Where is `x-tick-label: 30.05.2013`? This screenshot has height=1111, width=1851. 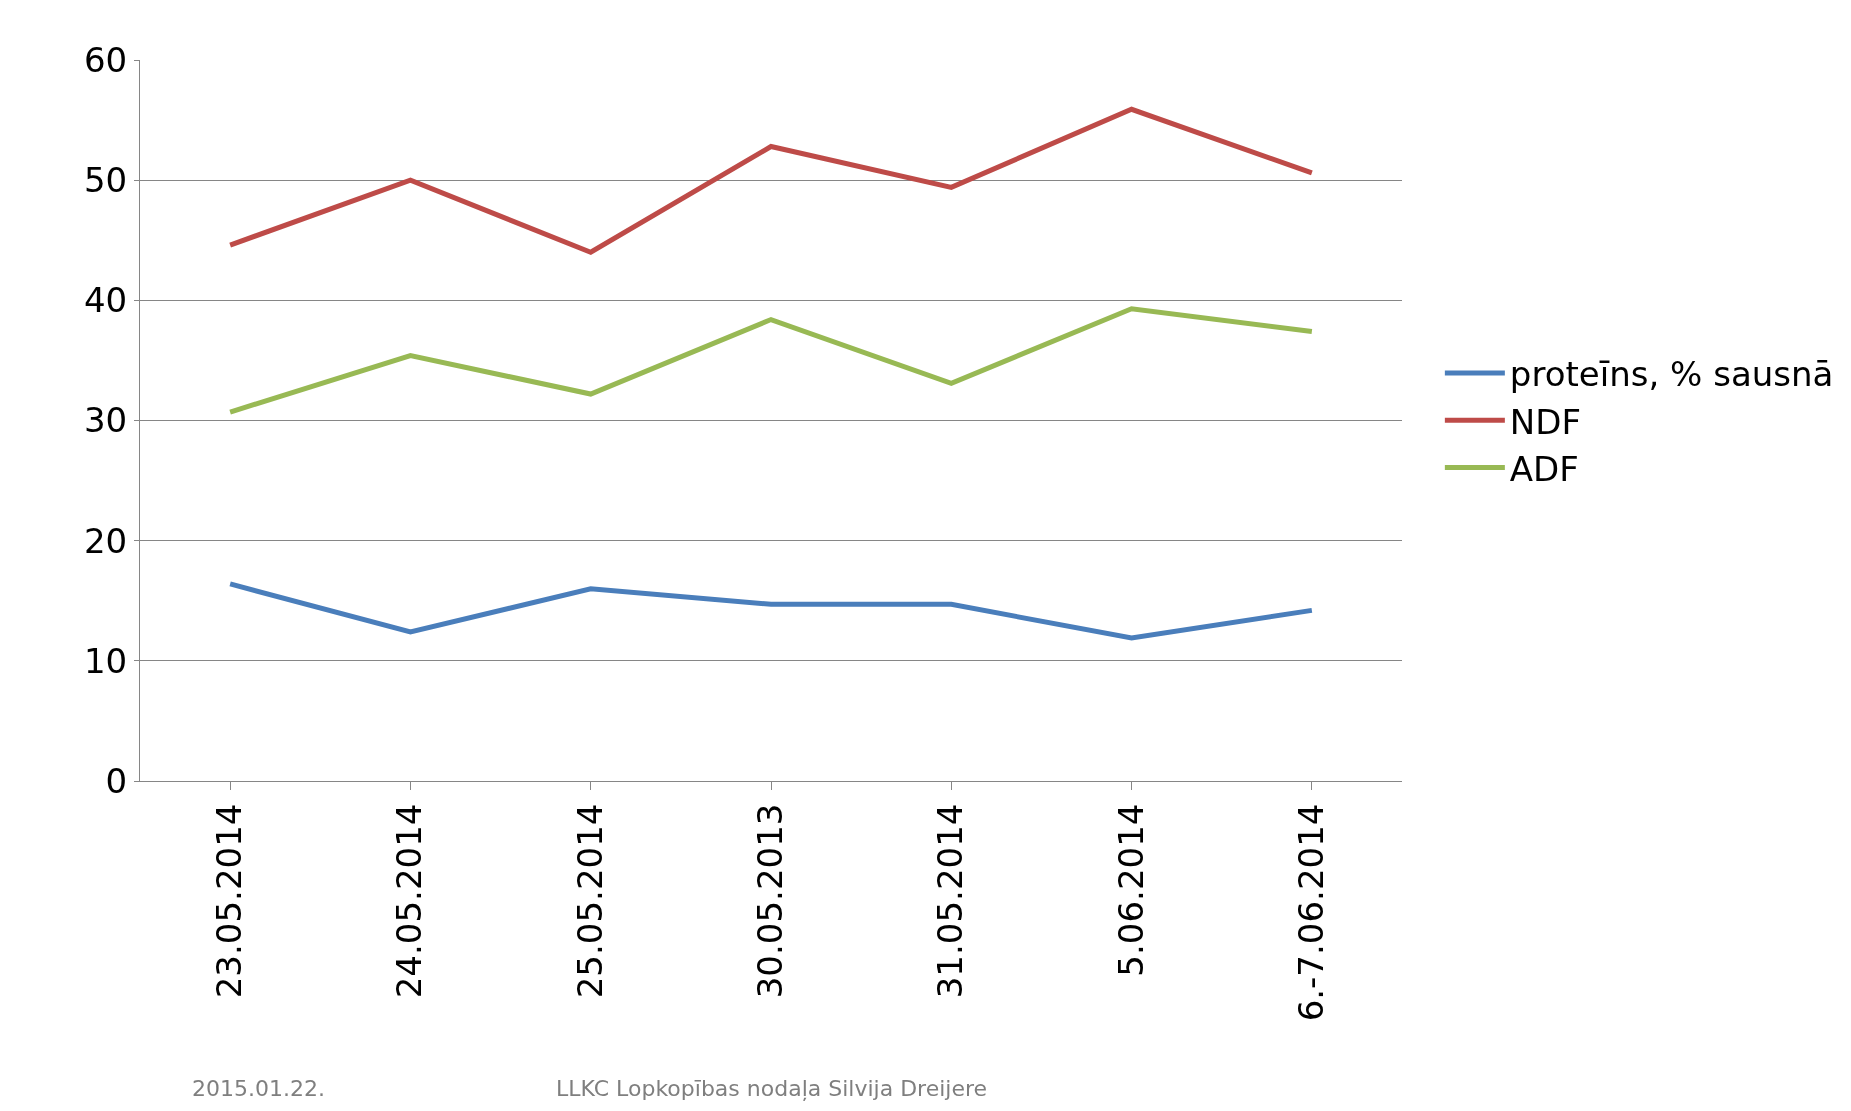 x-tick-label: 30.05.2013 is located at coordinates (770, 901).